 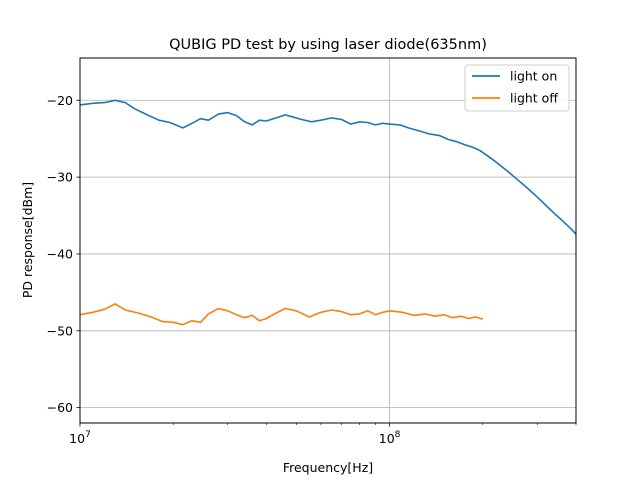 I want to click on y-tick-label: −20, so click(x=60, y=100).